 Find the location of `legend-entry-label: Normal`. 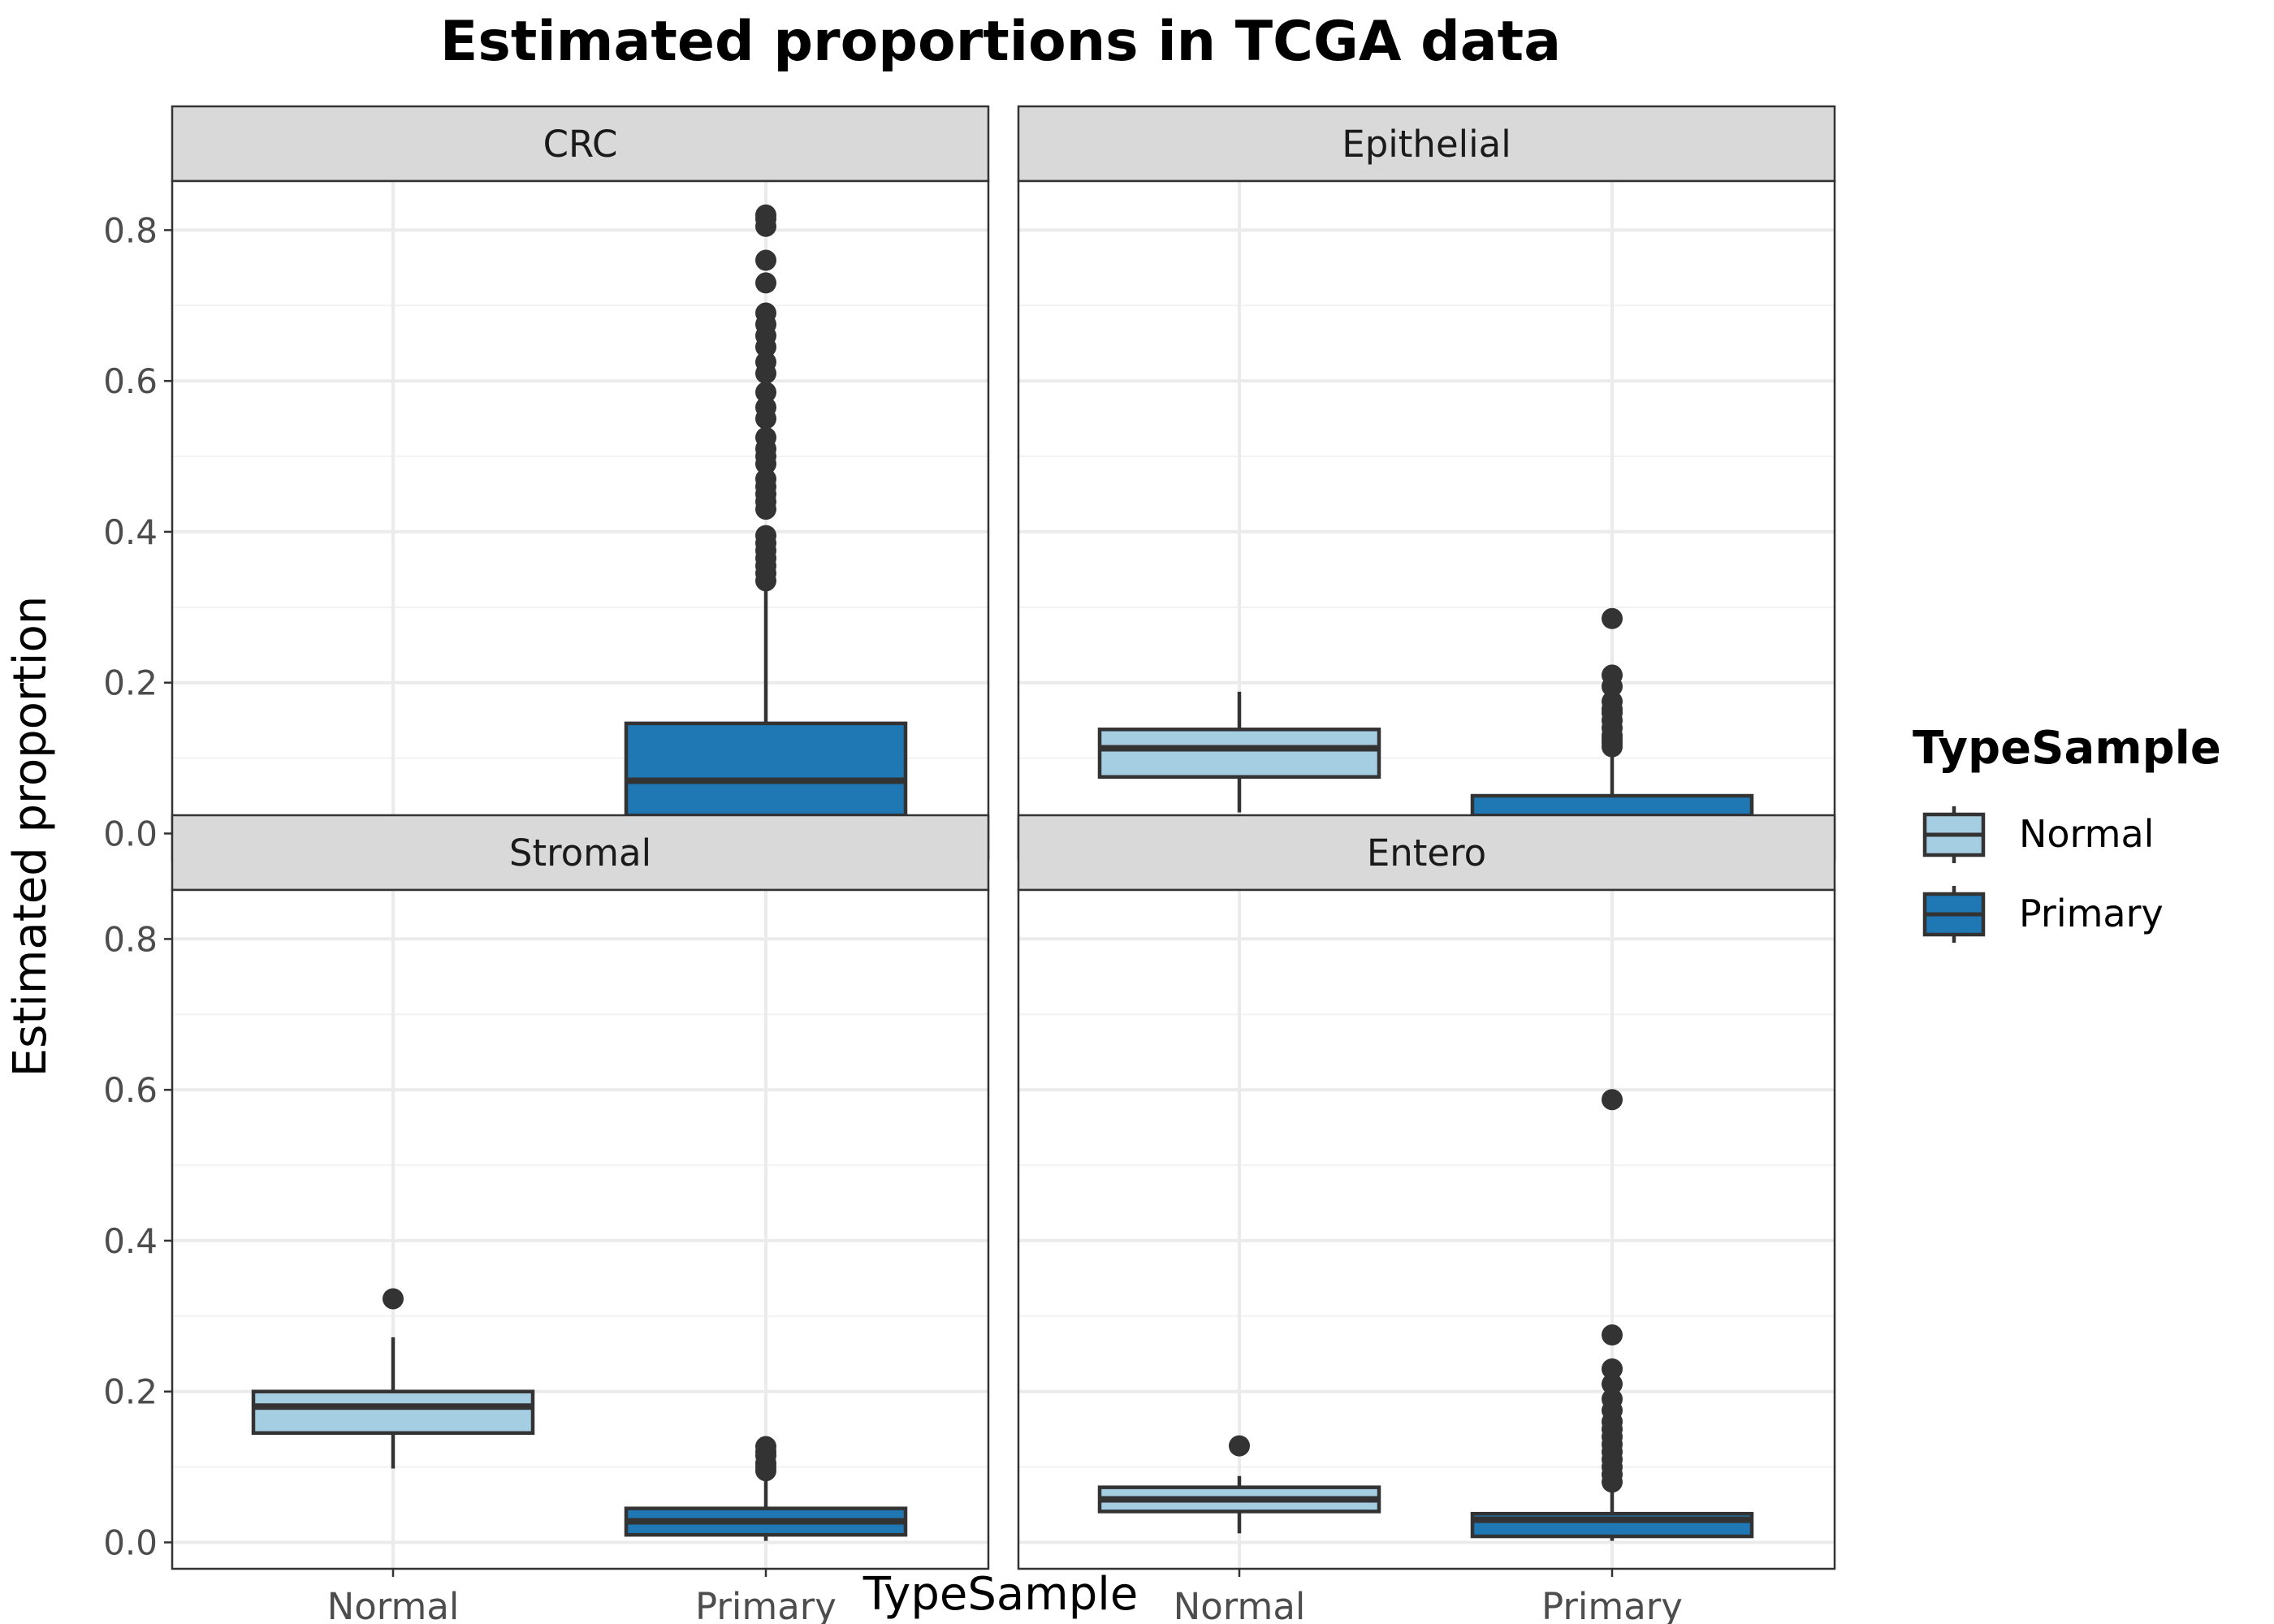

legend-entry-label: Normal is located at coordinates (2086, 834).